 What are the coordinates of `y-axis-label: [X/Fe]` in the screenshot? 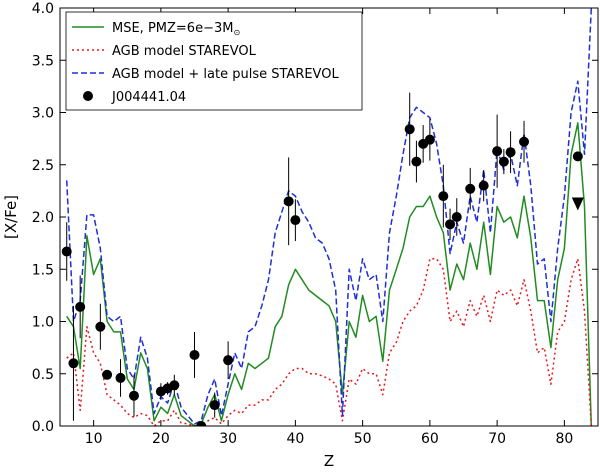 It's located at (11, 217).